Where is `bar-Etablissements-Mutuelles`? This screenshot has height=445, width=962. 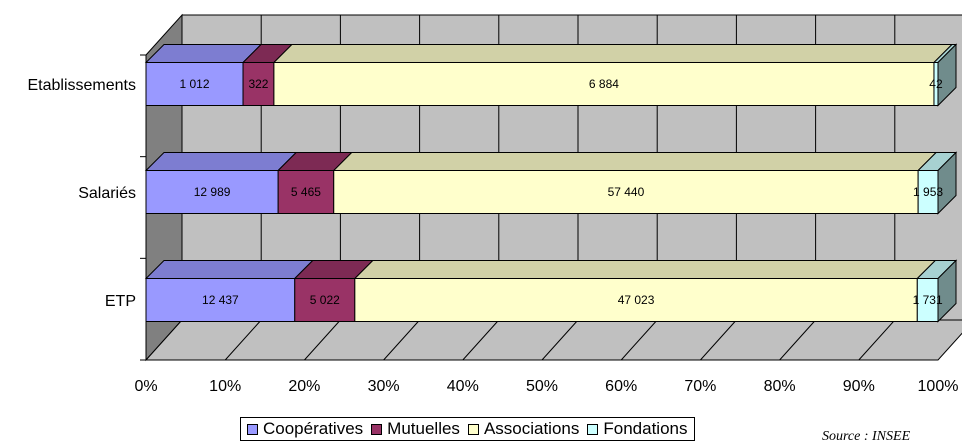
bar-Etablissements-Mutuelles is located at coordinates (258, 84).